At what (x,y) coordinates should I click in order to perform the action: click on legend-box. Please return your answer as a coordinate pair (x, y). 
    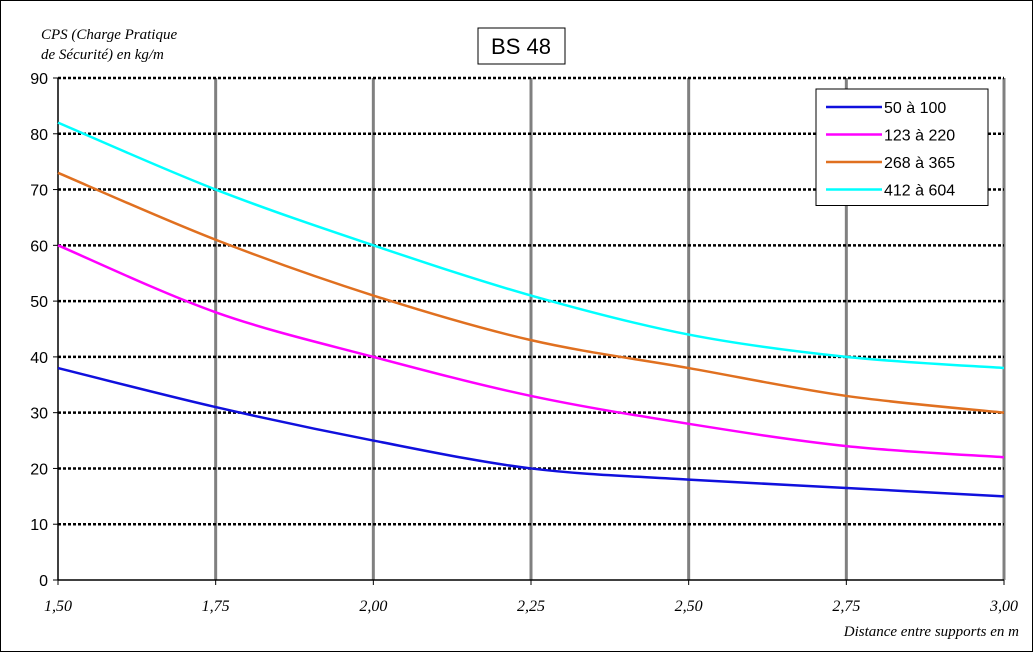
    Looking at the image, I should click on (902, 147).